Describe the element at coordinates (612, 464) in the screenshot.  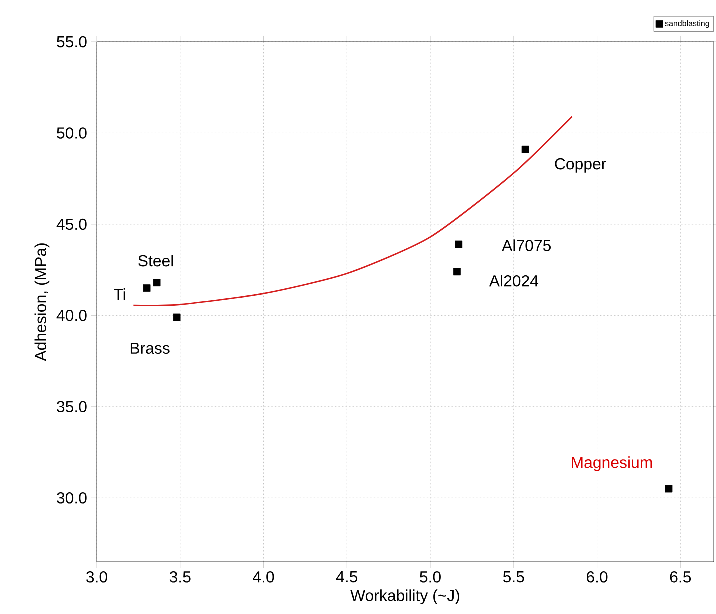
I see `annotation: Magnesium` at that location.